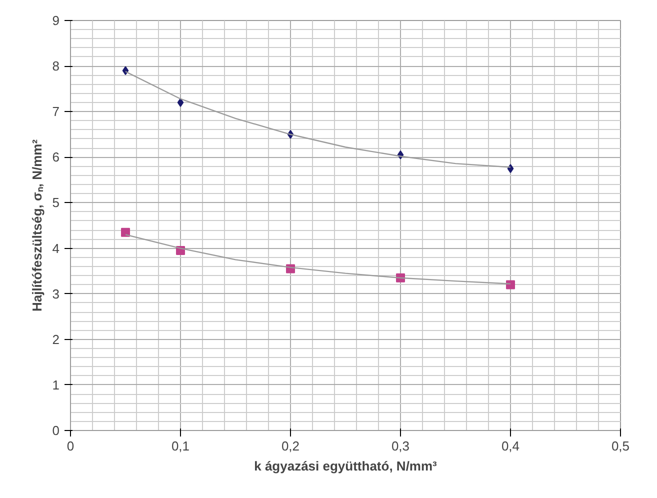 Image resolution: width=657 pixels, height=498 pixels. Describe the element at coordinates (510, 446) in the screenshot. I see `x-tick-label: 0,4` at that location.